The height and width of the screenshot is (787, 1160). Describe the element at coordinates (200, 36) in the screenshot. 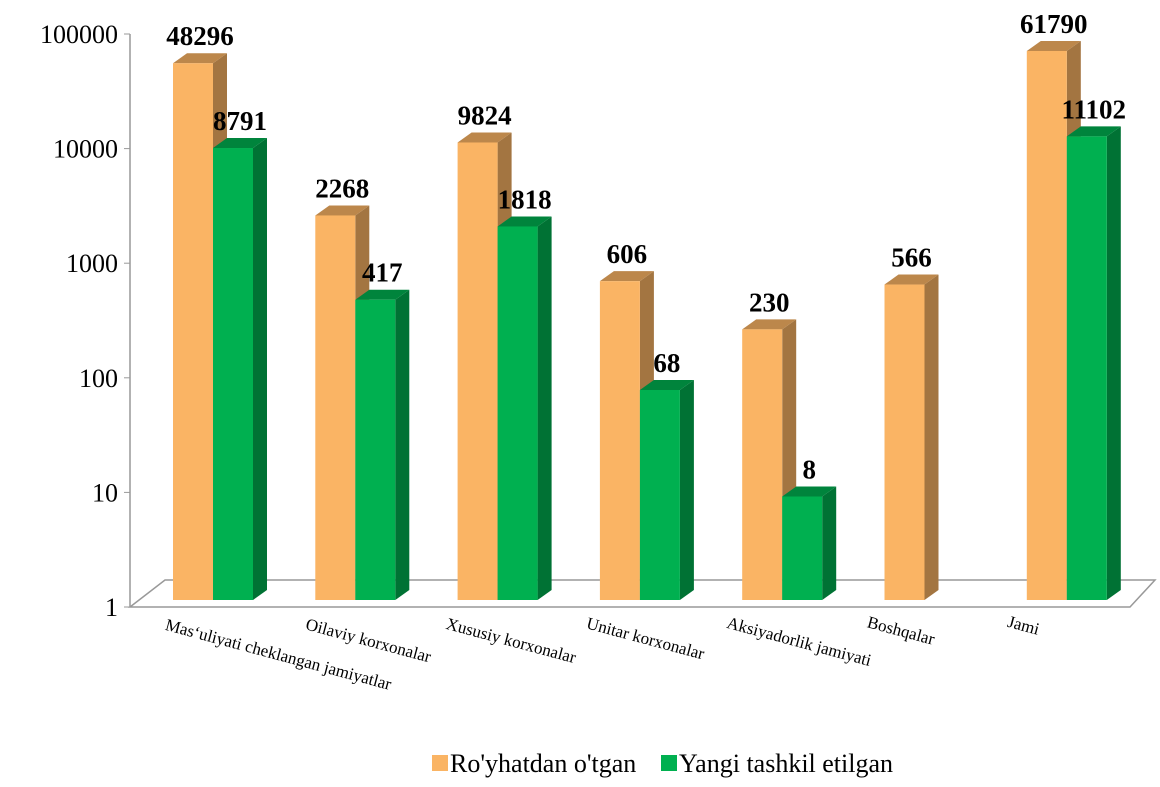

I see `value-label: 48296` at that location.